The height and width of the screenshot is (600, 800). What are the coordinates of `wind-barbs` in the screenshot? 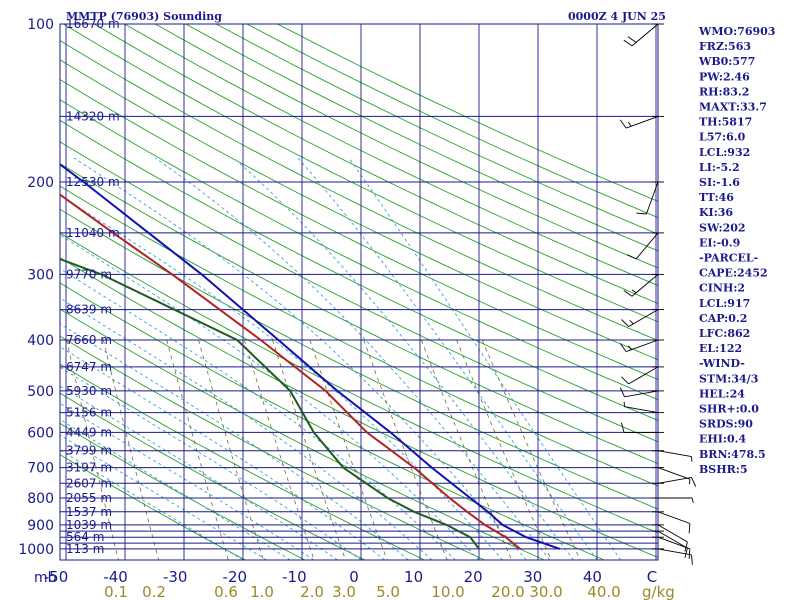 It's located at (658, 294).